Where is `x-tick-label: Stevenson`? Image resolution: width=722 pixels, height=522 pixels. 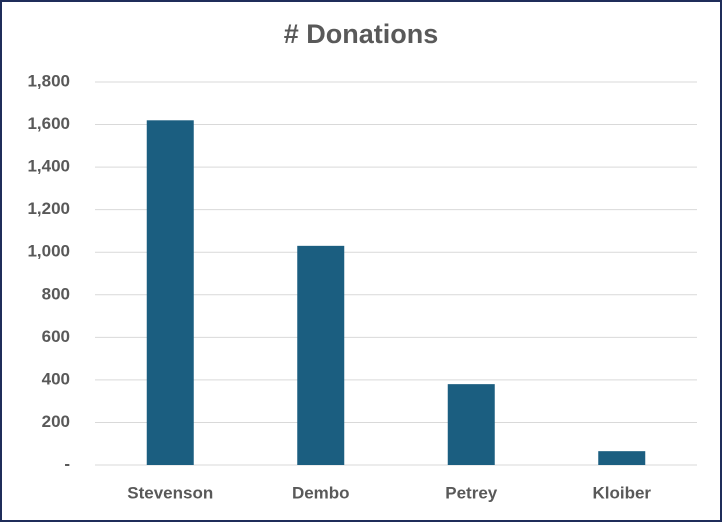 x-tick-label: Stevenson is located at coordinates (170, 492).